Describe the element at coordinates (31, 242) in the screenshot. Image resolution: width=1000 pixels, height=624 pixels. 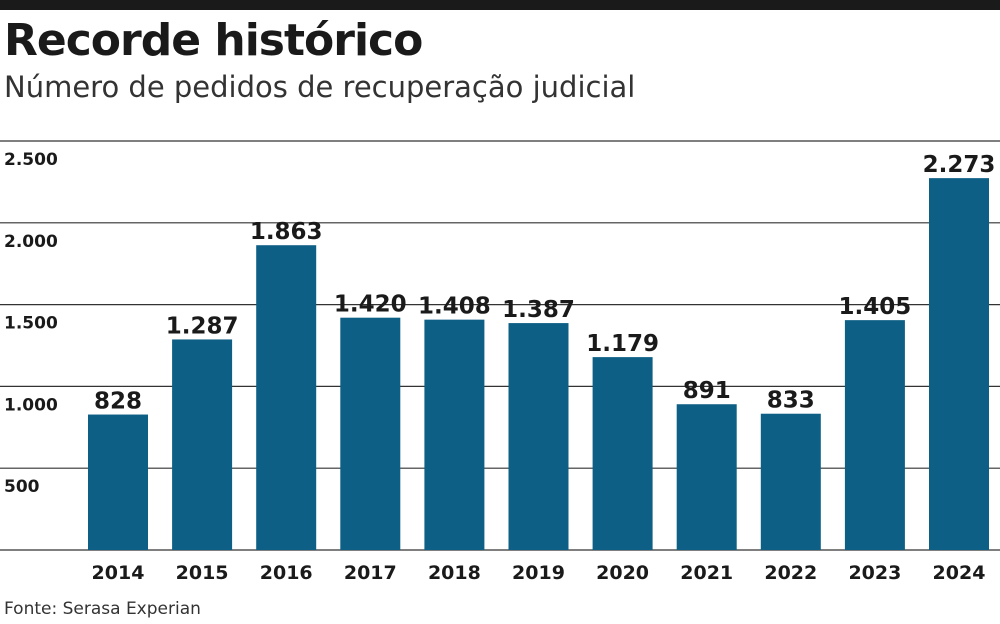
I see `y-tick-label: 2.000` at that location.